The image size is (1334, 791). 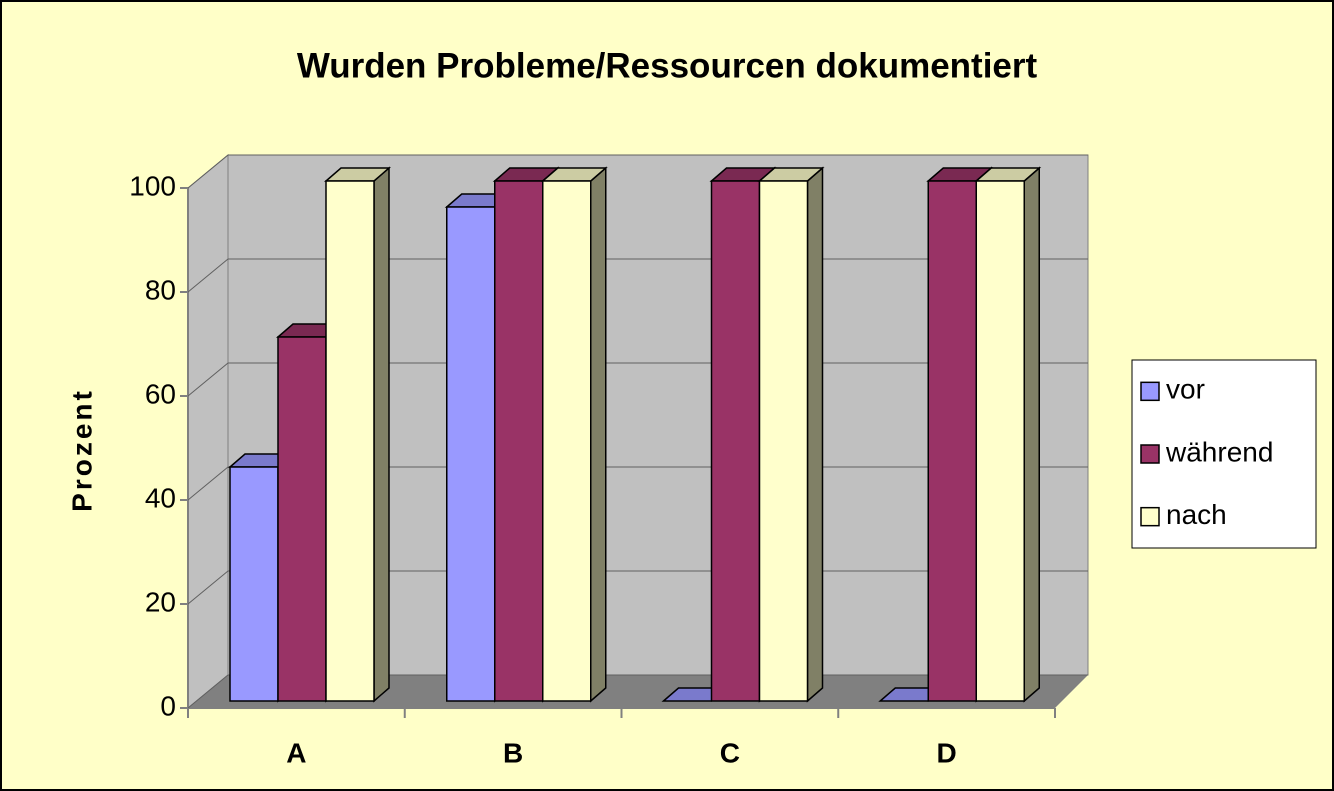 What do you see at coordinates (160, 393) in the screenshot?
I see `y-tick-label: 60` at bounding box center [160, 393].